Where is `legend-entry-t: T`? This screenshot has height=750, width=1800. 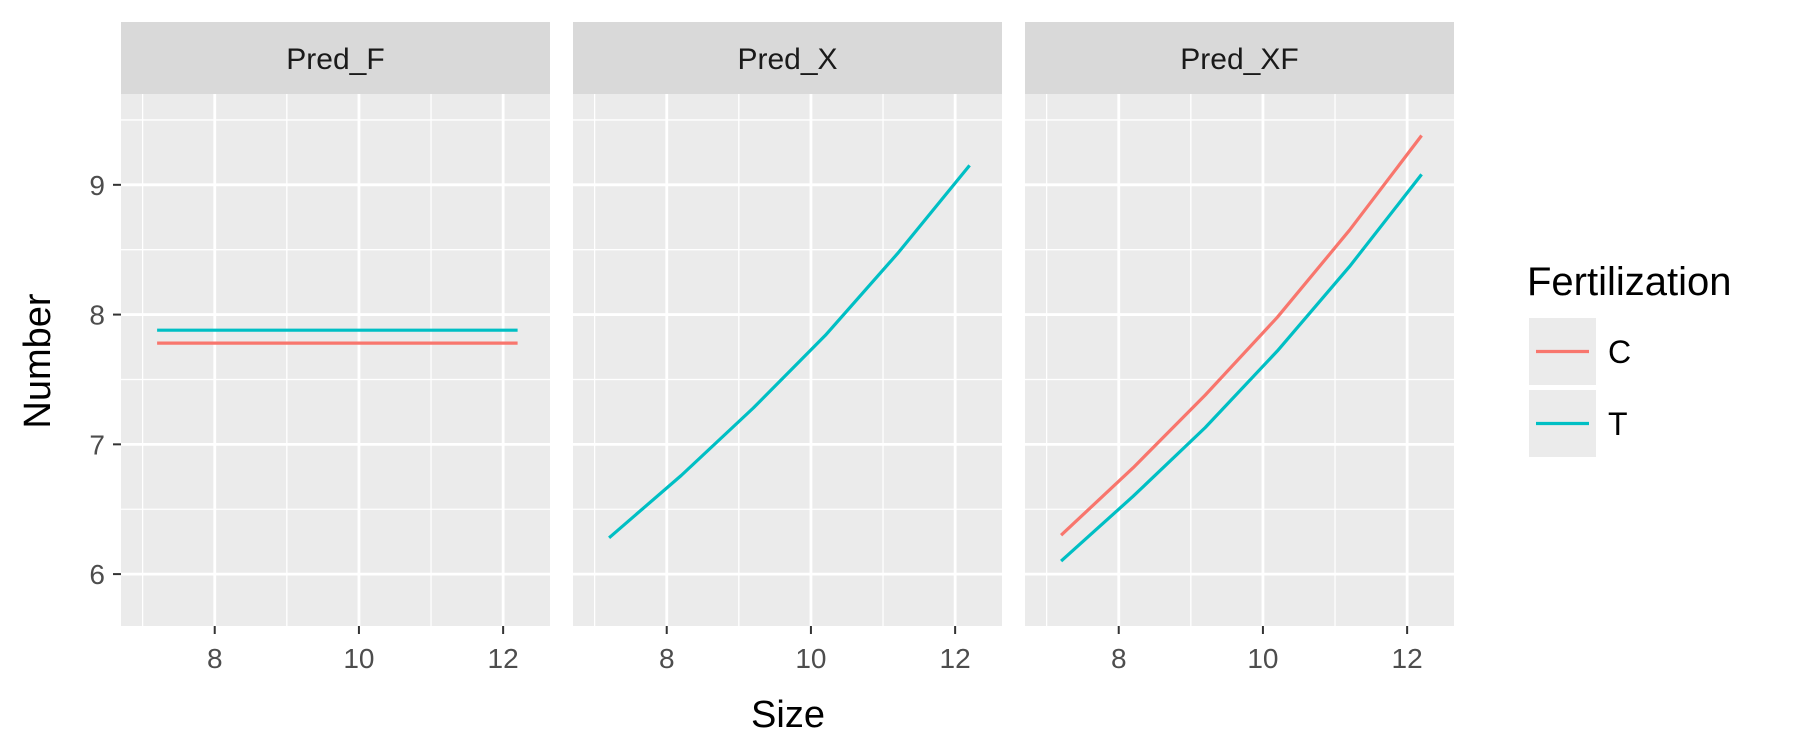
legend-entry-t: T is located at coordinates (1578, 423).